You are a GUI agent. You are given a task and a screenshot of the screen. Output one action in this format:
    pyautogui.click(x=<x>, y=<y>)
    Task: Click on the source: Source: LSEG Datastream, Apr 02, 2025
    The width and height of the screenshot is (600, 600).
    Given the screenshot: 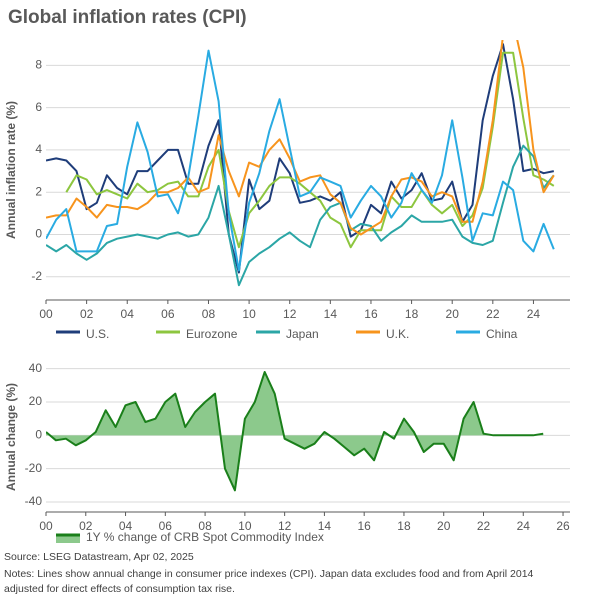 What is the action you would take?
    pyautogui.click(x=99, y=557)
    